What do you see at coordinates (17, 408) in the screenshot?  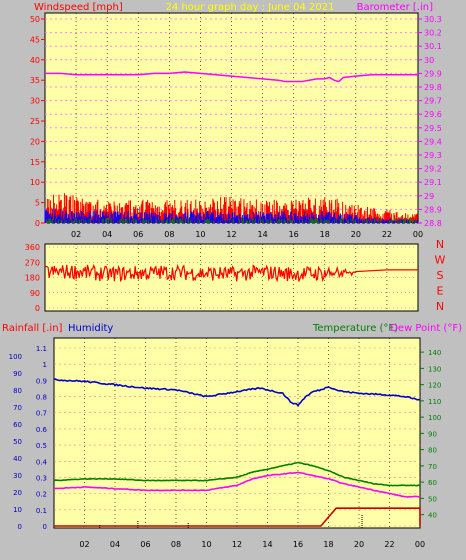 I see `humidity-tick-label: 70` at bounding box center [17, 408].